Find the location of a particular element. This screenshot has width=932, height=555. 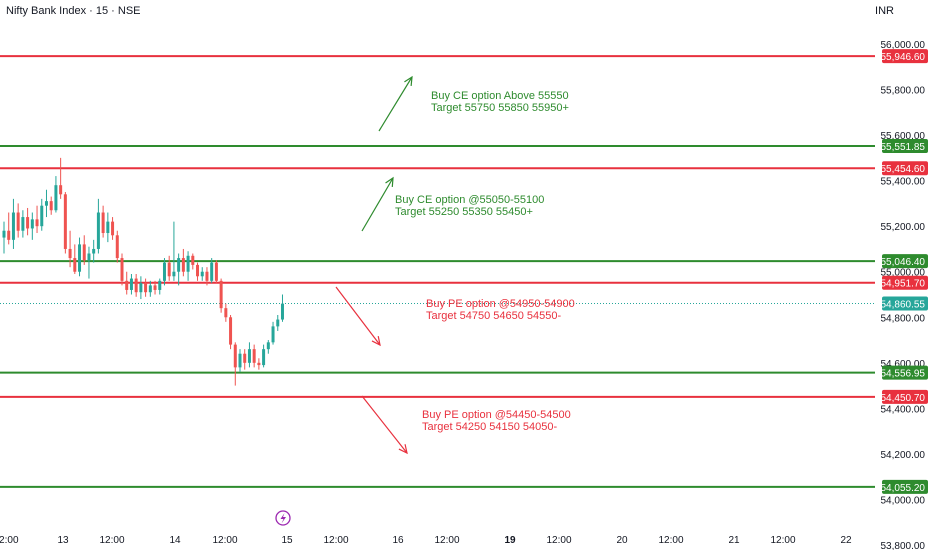

time-tick-label: 22 is located at coordinates (846, 540).